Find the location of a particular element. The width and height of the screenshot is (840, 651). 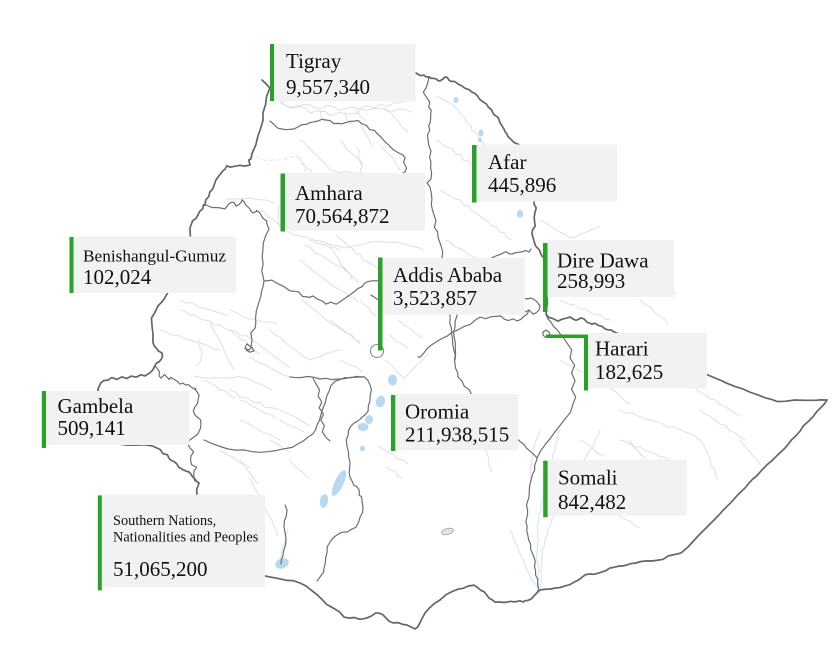

svg-text: Oromia is located at coordinates (437, 412).